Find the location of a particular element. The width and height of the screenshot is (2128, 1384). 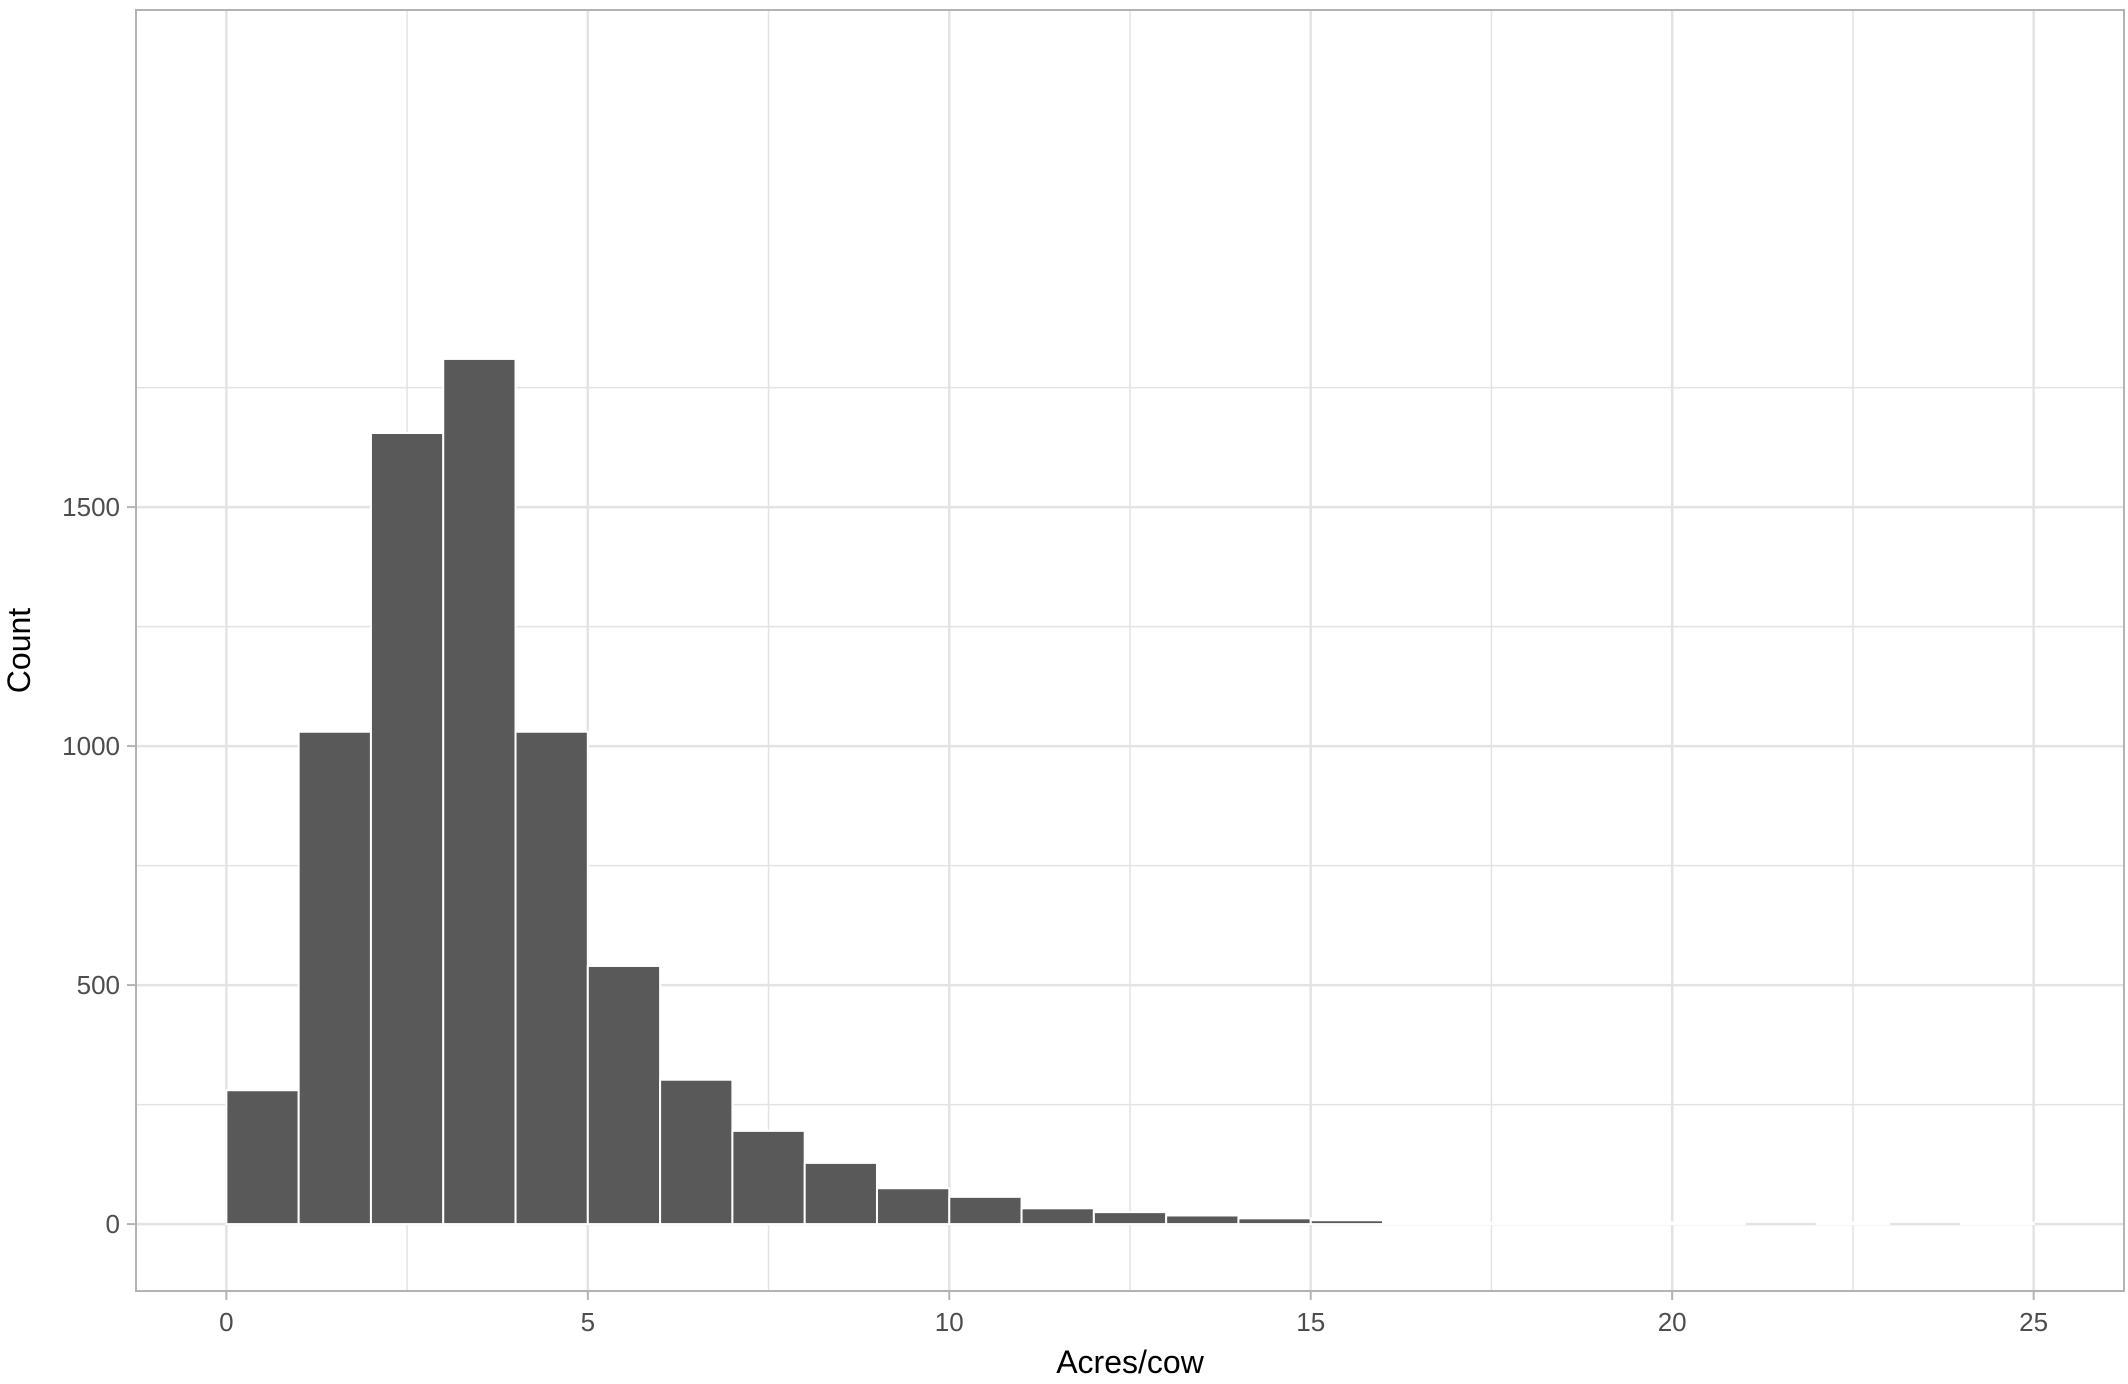

y-tick-label: 1500 is located at coordinates (91, 507).